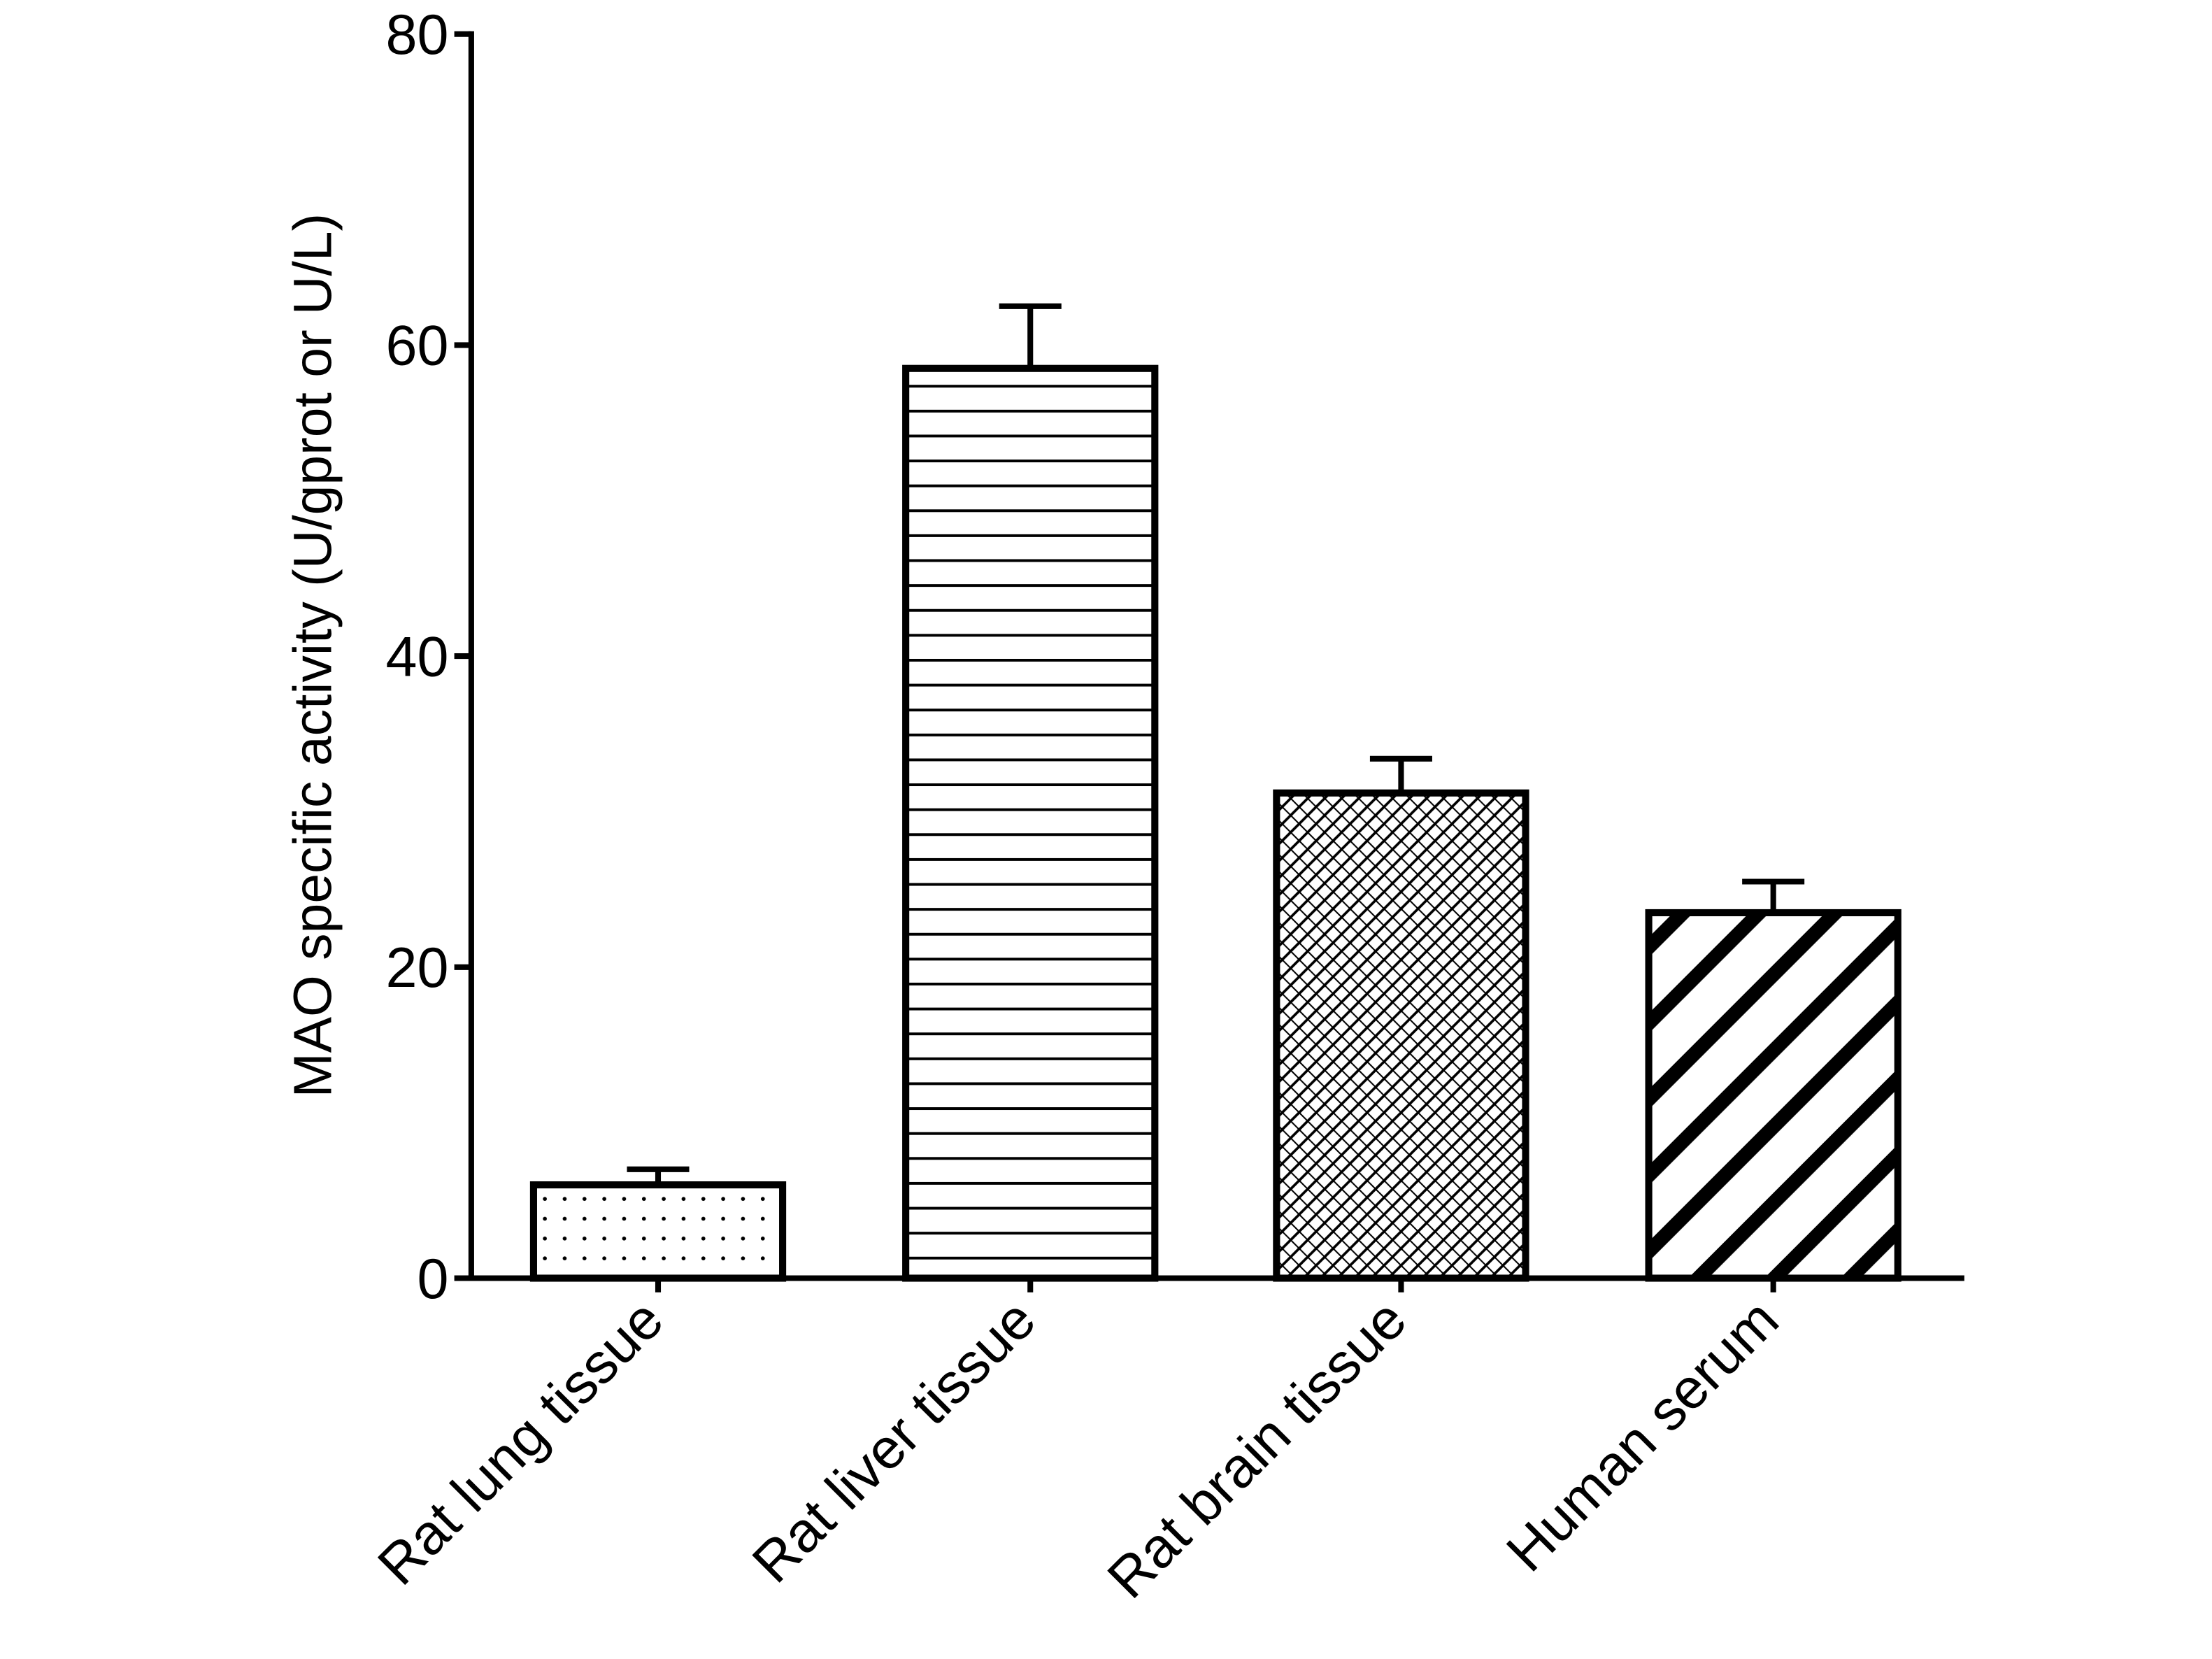 Image resolution: width=2212 pixels, height=1659 pixels. What do you see at coordinates (416, 656) in the screenshot?
I see `y-tick-label: 40` at bounding box center [416, 656].